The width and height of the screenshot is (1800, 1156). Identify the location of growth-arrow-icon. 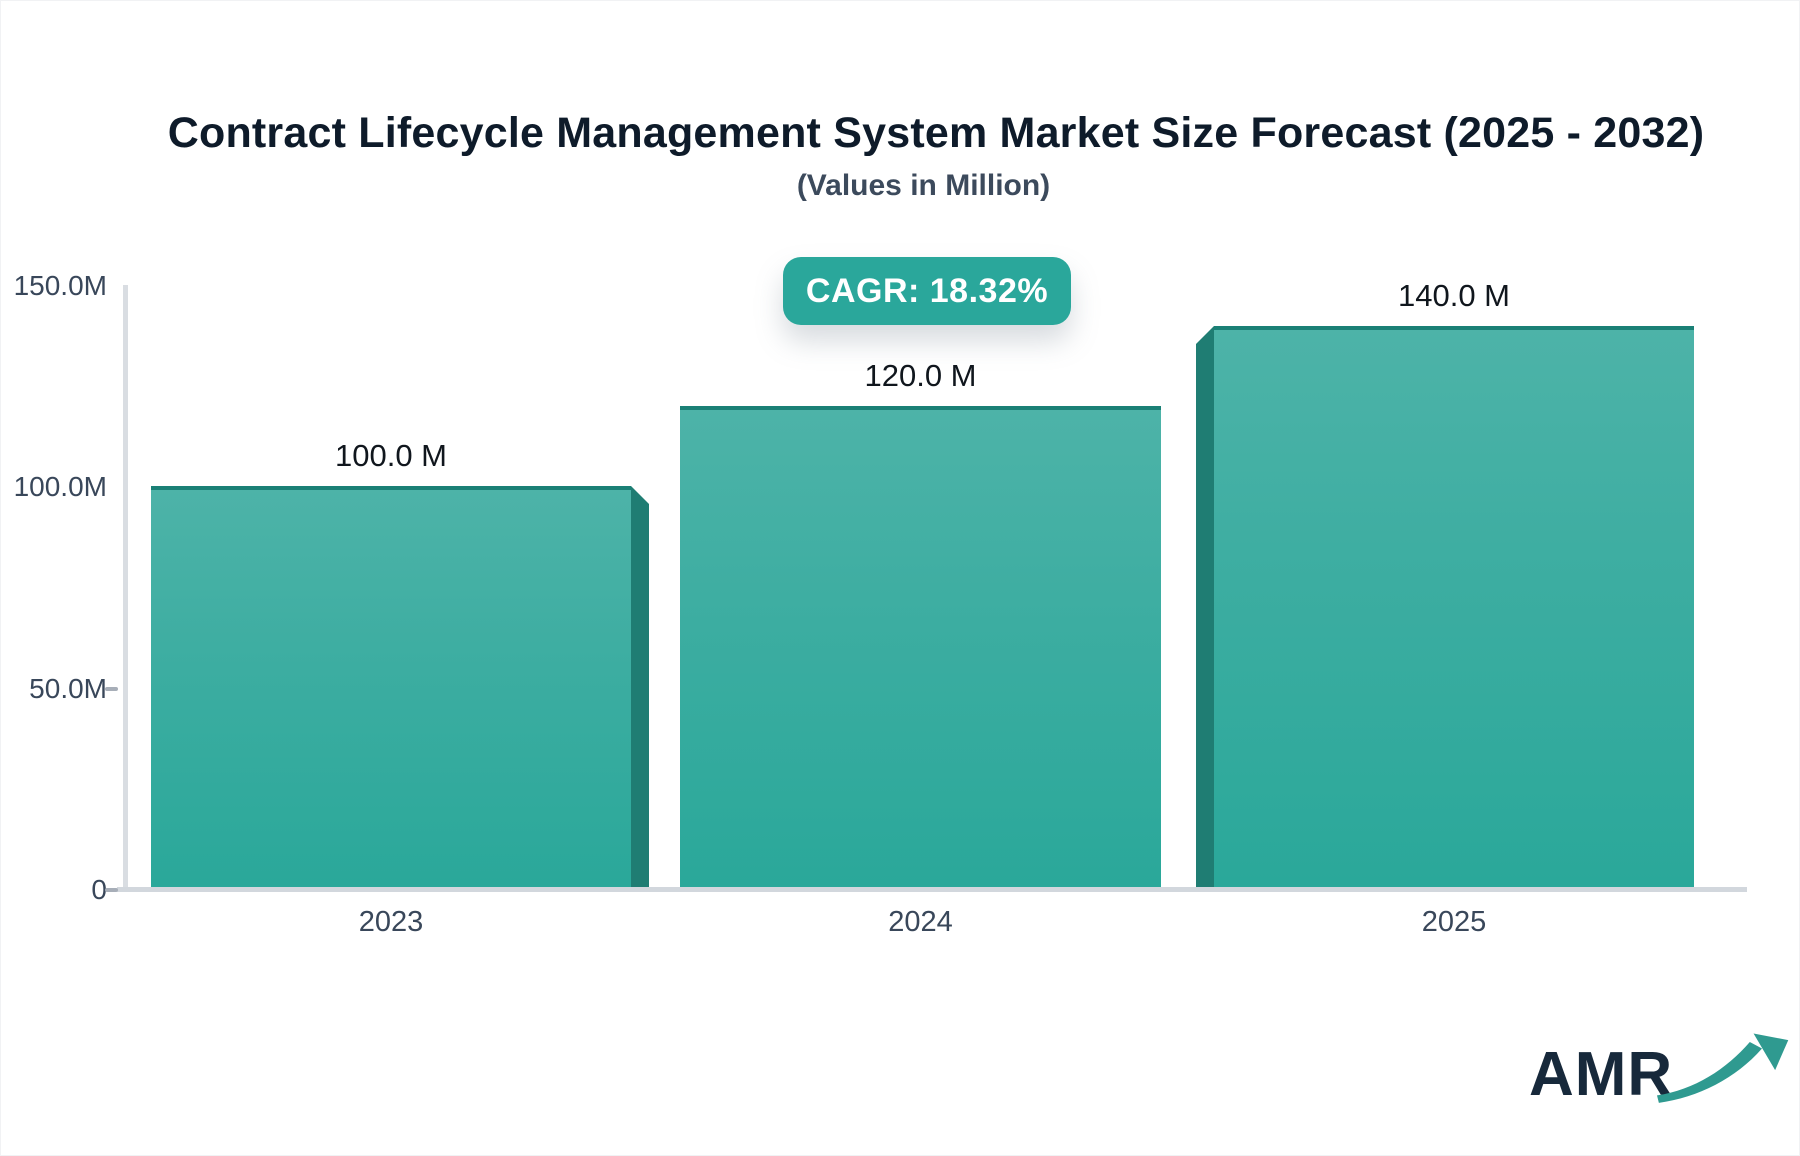
(1723, 1068).